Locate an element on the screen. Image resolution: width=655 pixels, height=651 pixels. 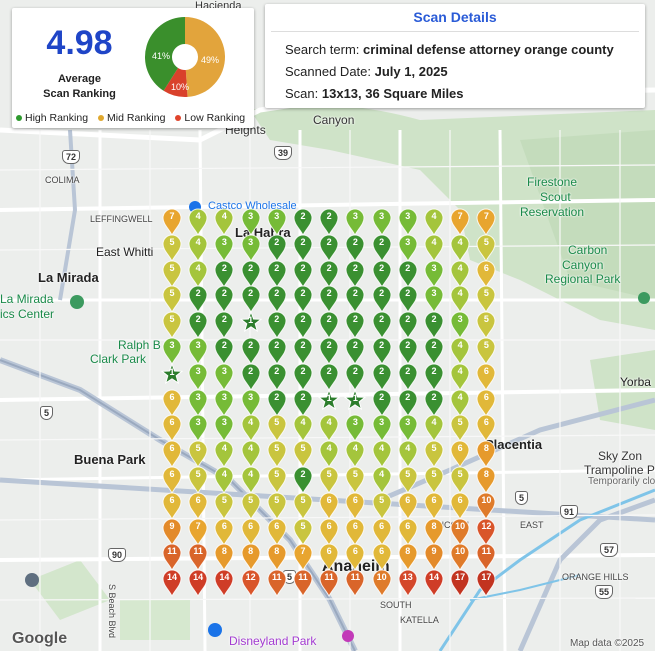
rank-pin: 12 is located at coordinates (251, 583).